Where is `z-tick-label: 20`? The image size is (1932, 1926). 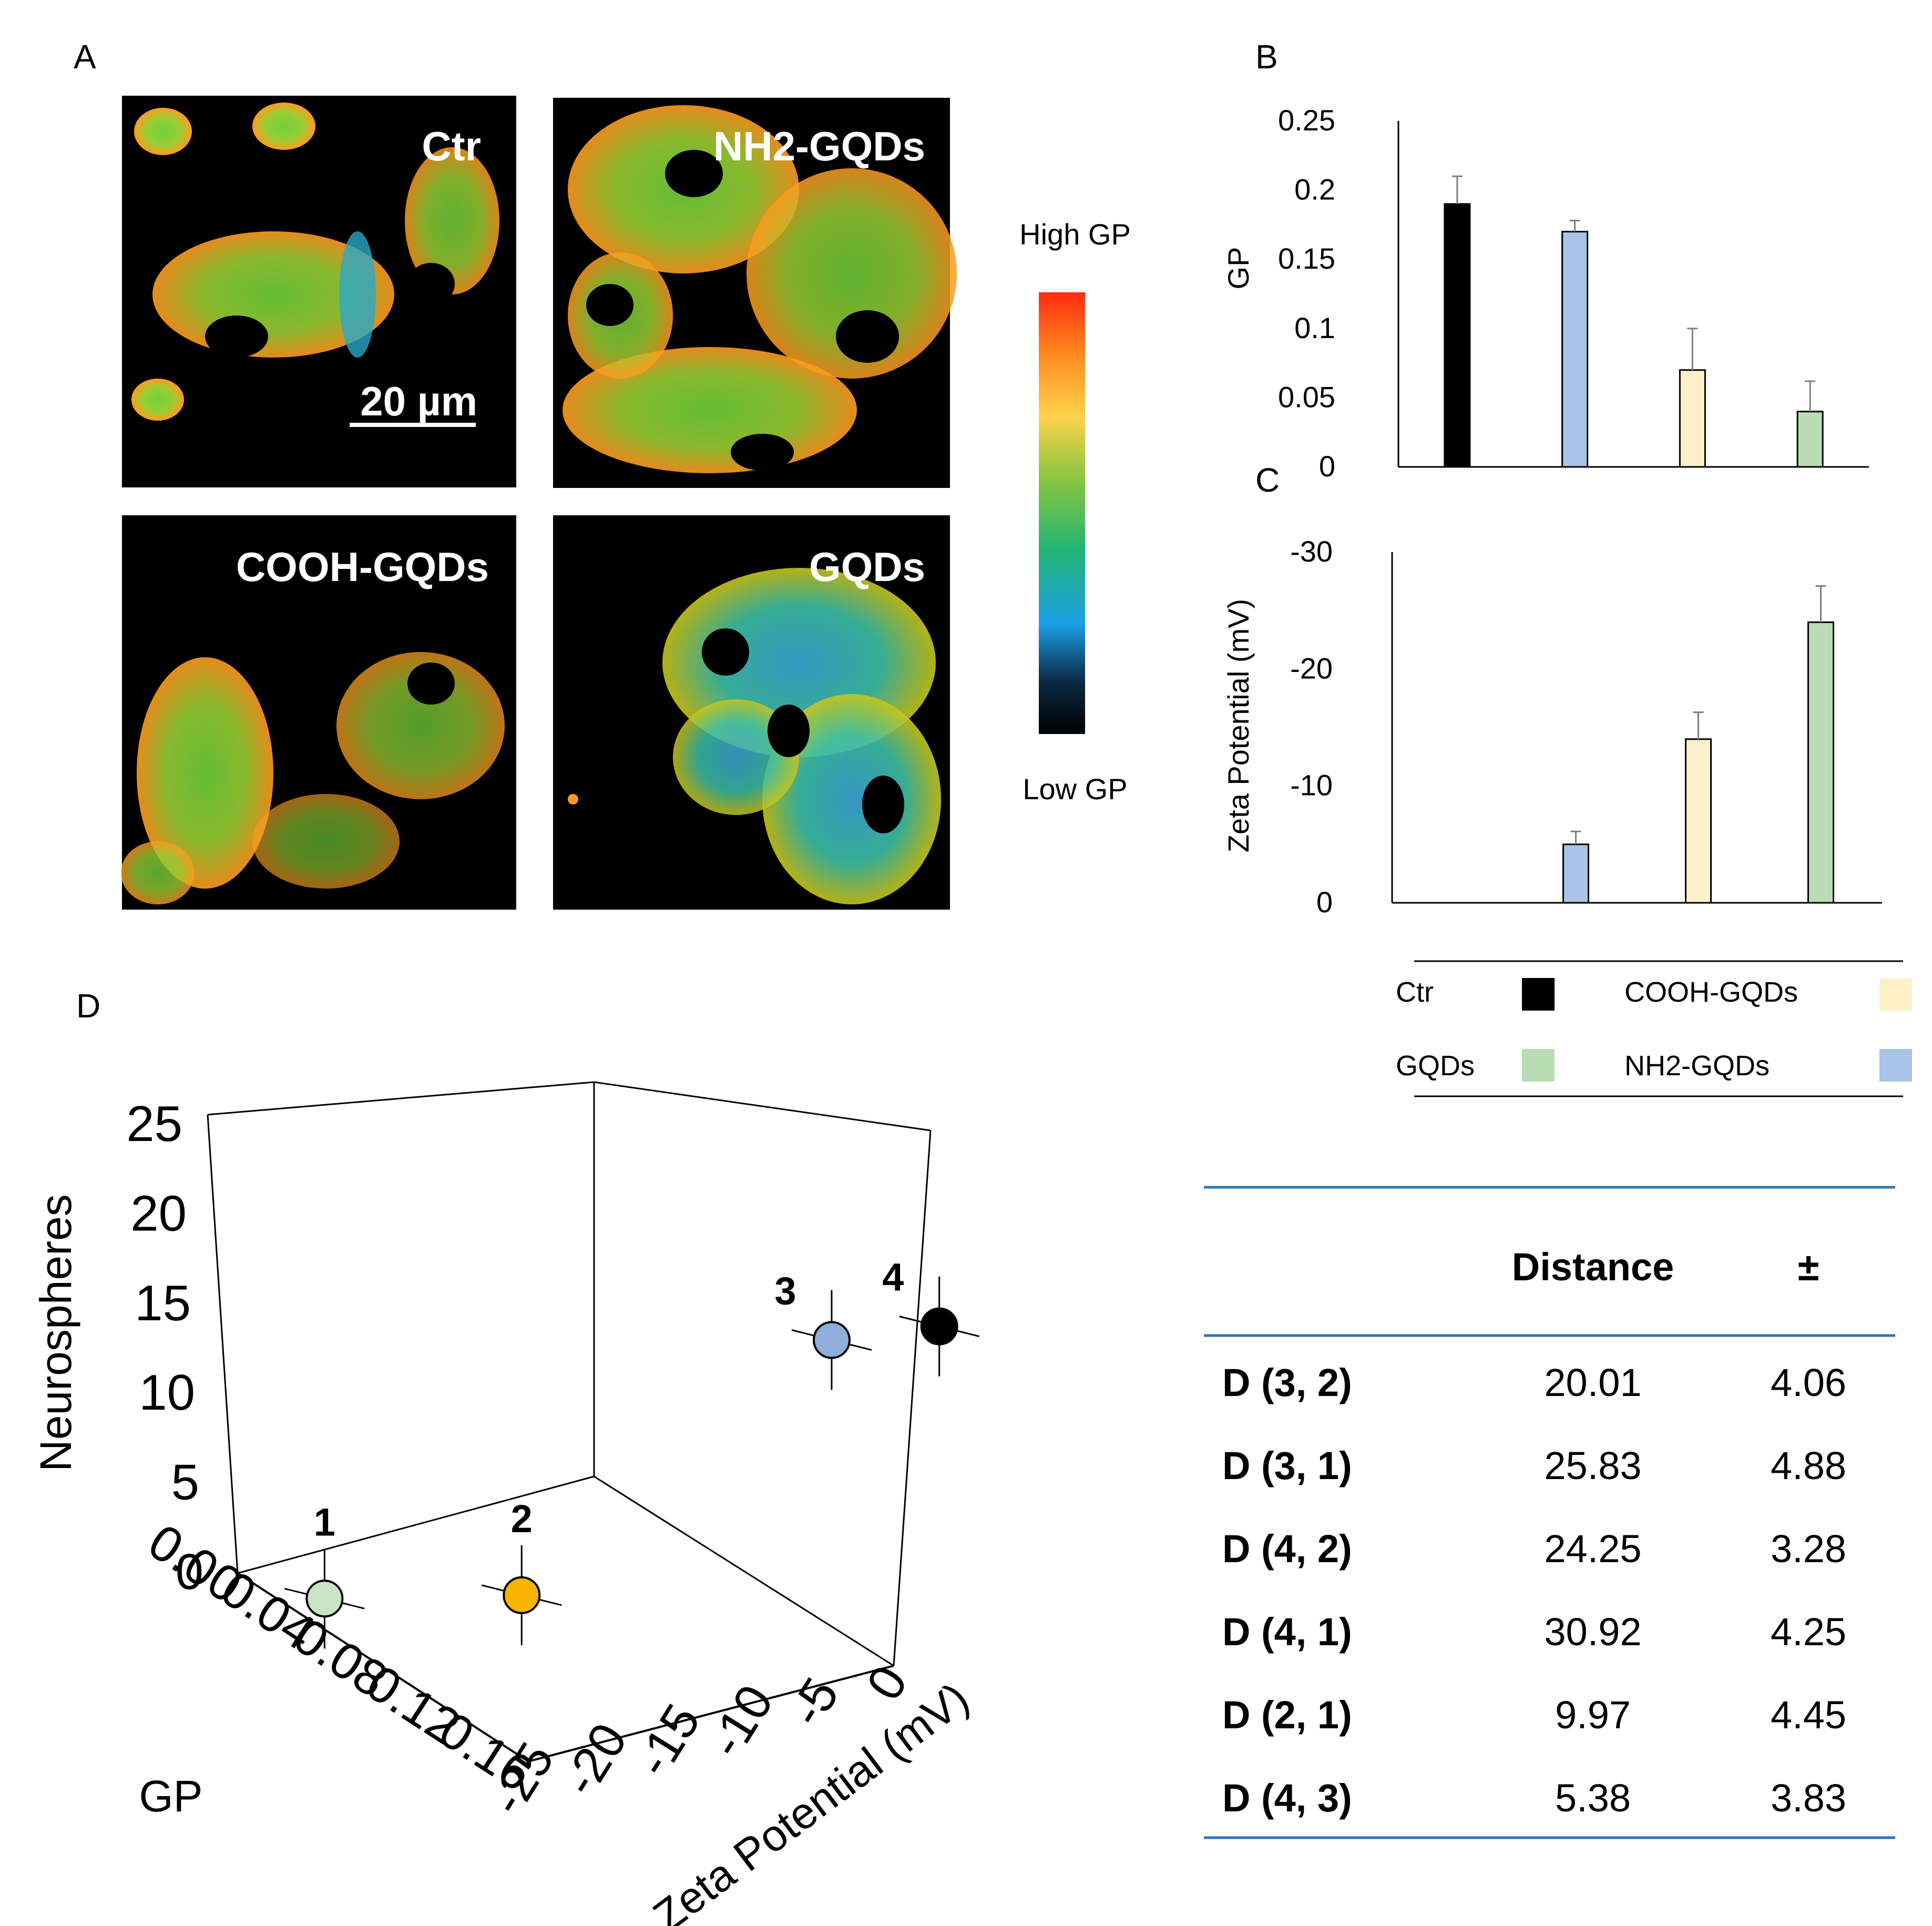 z-tick-label: 20 is located at coordinates (158, 1213).